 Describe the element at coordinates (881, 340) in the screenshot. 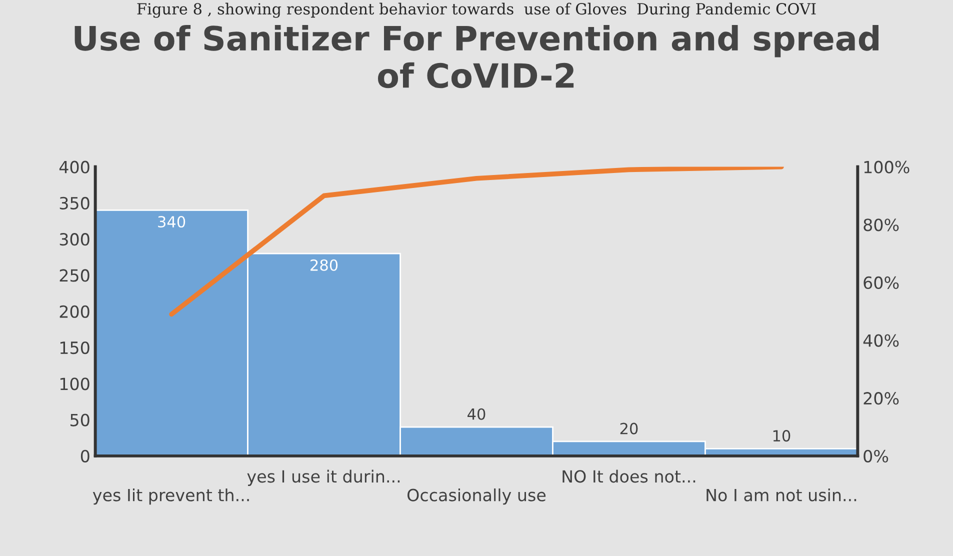

I see `y2-tick-label: 40%` at that location.